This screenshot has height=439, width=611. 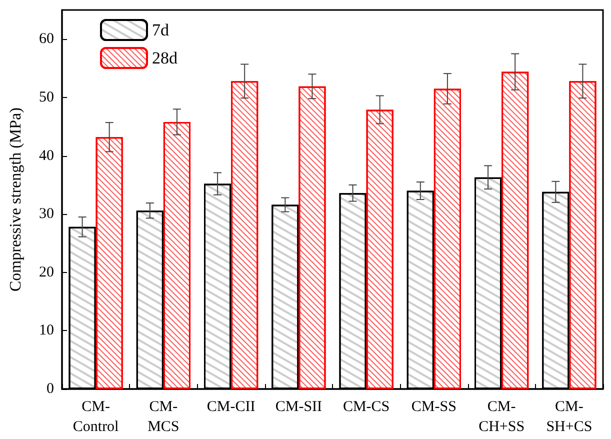 What do you see at coordinates (433, 407) in the screenshot?
I see `x-tick-label: CM-SS` at bounding box center [433, 407].